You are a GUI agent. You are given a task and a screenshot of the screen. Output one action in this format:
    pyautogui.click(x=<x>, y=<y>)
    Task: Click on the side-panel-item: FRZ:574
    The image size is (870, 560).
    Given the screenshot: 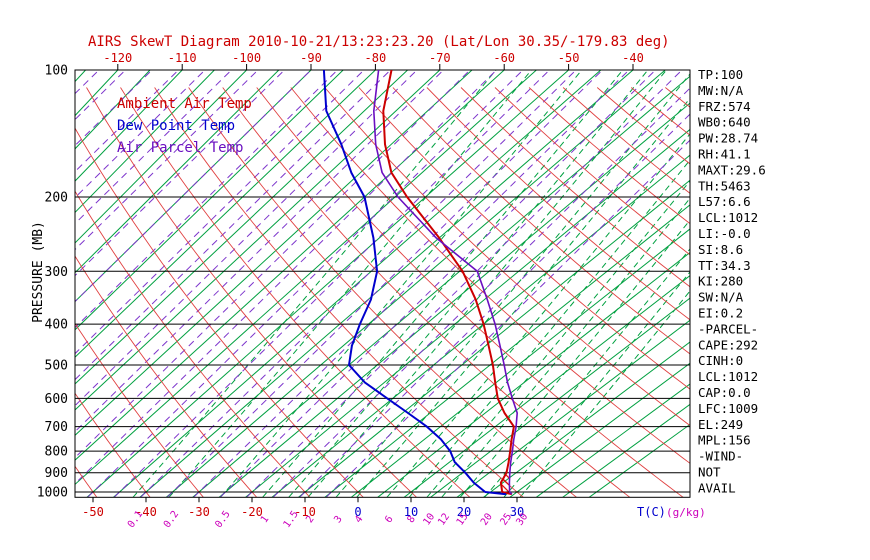 What is the action you would take?
    pyautogui.click(x=724, y=106)
    